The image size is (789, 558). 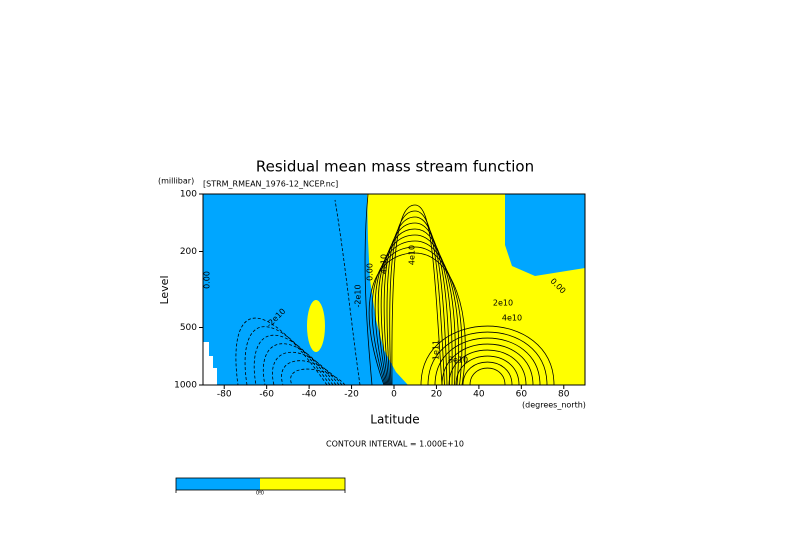 What do you see at coordinates (210, 363) in the screenshot?
I see `missing-region` at bounding box center [210, 363].